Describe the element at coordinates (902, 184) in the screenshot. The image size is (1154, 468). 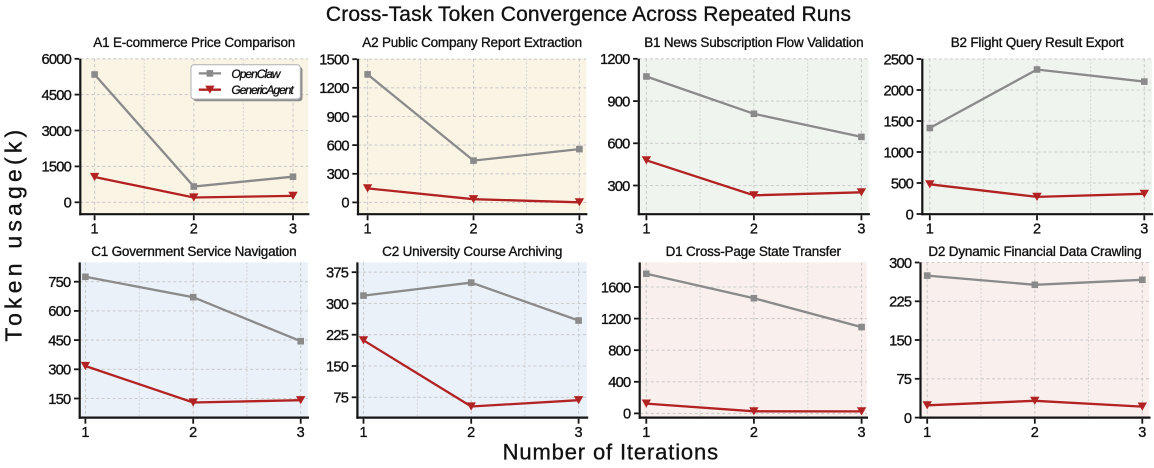
I see `svg-text: 500` at that location.